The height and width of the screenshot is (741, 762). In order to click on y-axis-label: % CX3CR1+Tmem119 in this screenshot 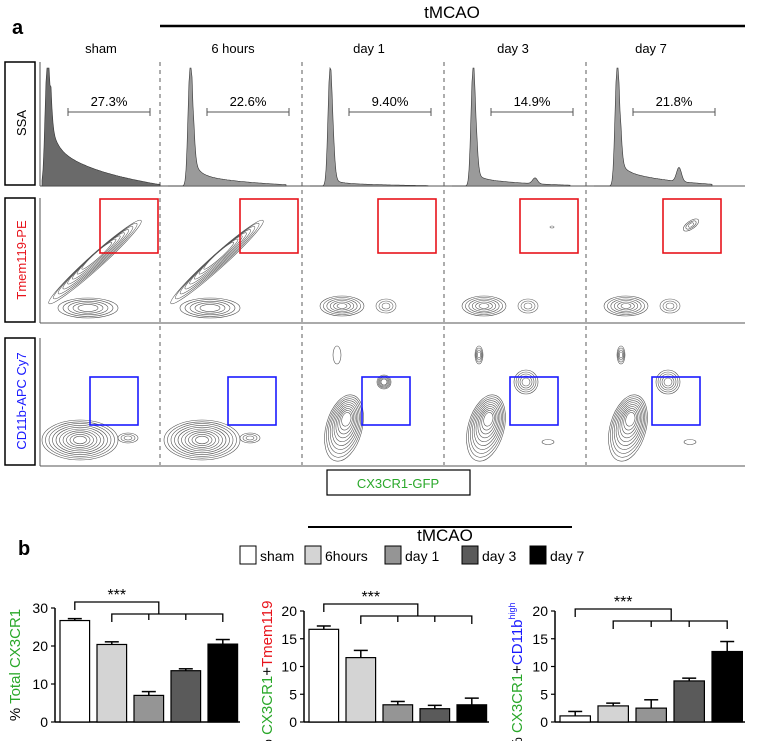, I will do `click(267, 671)`.